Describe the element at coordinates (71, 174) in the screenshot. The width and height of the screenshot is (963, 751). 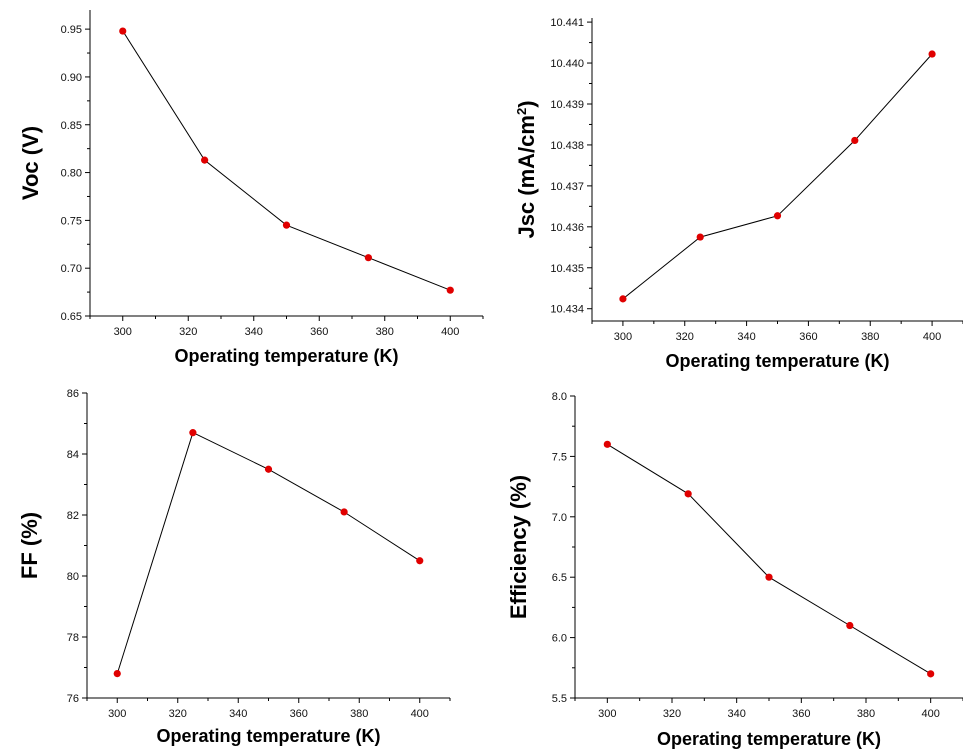
I see `y-tick-label: 0.80` at that location.